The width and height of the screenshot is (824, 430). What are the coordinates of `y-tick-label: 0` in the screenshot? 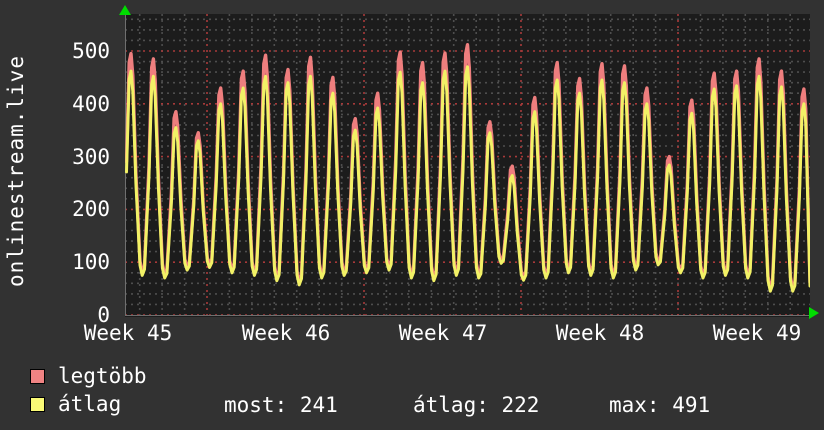 It's located at (103, 315).